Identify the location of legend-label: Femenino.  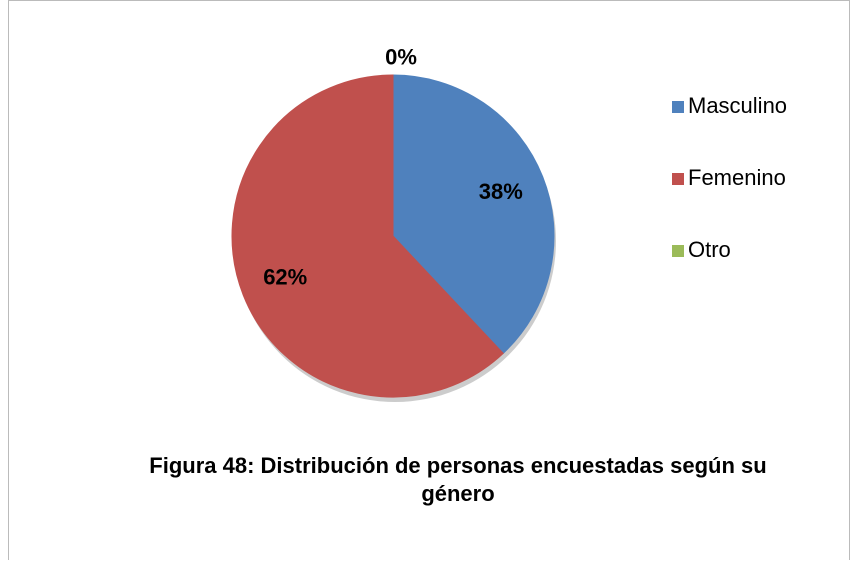
(737, 177).